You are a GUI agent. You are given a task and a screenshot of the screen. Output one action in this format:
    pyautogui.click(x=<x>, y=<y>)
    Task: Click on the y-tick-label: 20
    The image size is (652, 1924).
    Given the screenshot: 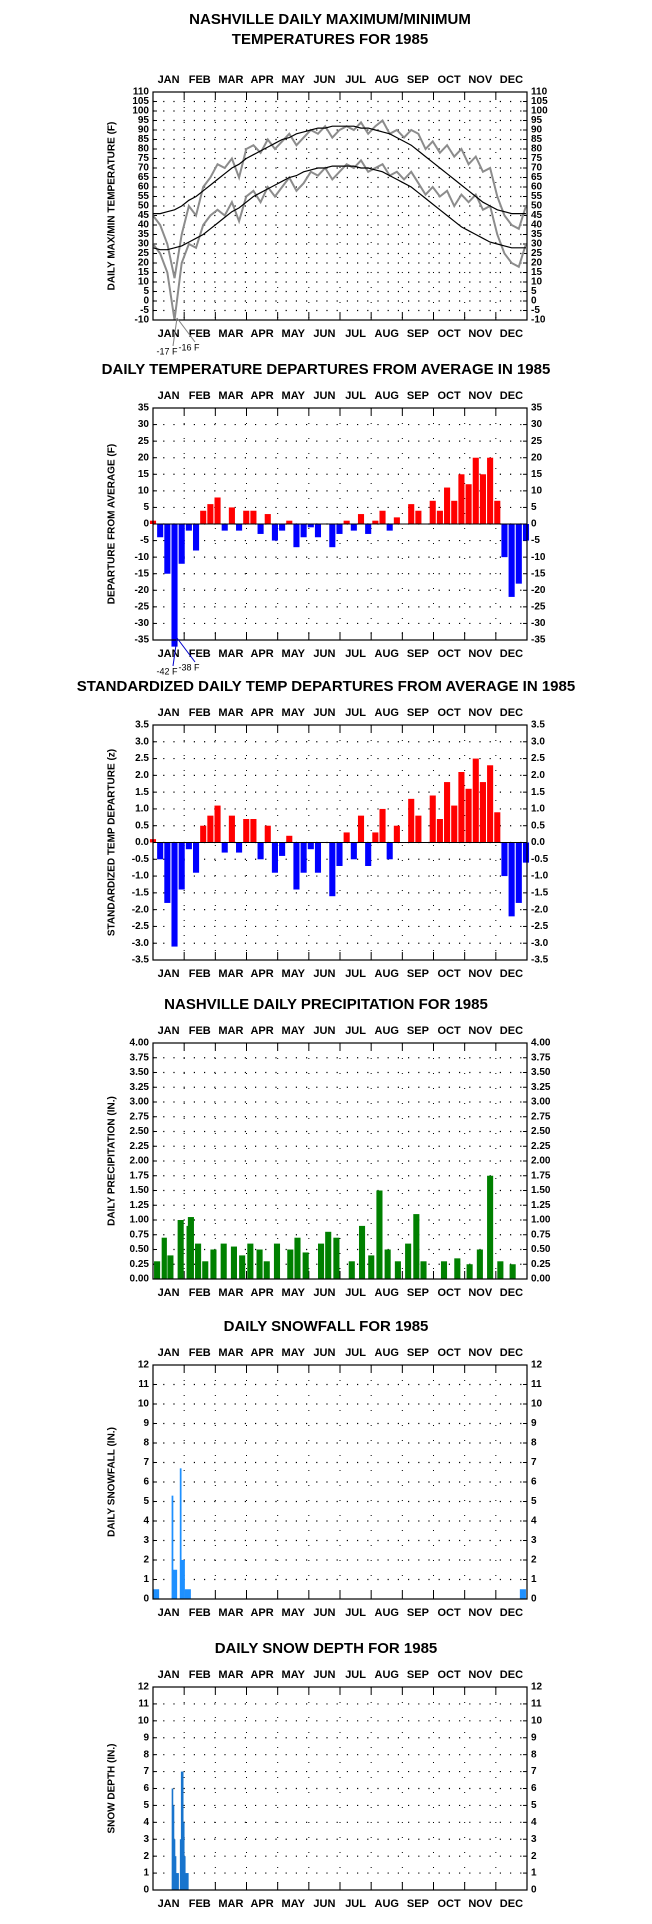 What is the action you would take?
    pyautogui.click(x=144, y=457)
    